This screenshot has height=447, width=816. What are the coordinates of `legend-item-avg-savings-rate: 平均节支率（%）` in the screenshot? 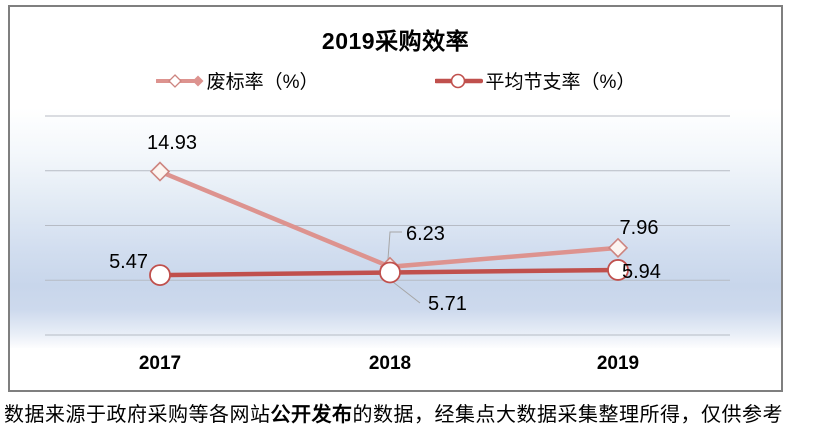 It's located at (535, 80).